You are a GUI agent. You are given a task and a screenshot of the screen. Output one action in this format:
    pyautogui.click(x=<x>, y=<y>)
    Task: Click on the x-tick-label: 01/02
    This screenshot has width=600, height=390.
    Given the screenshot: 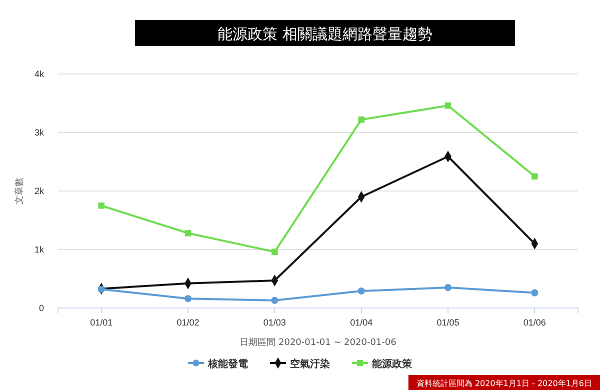 What is the action you would take?
    pyautogui.click(x=188, y=322)
    